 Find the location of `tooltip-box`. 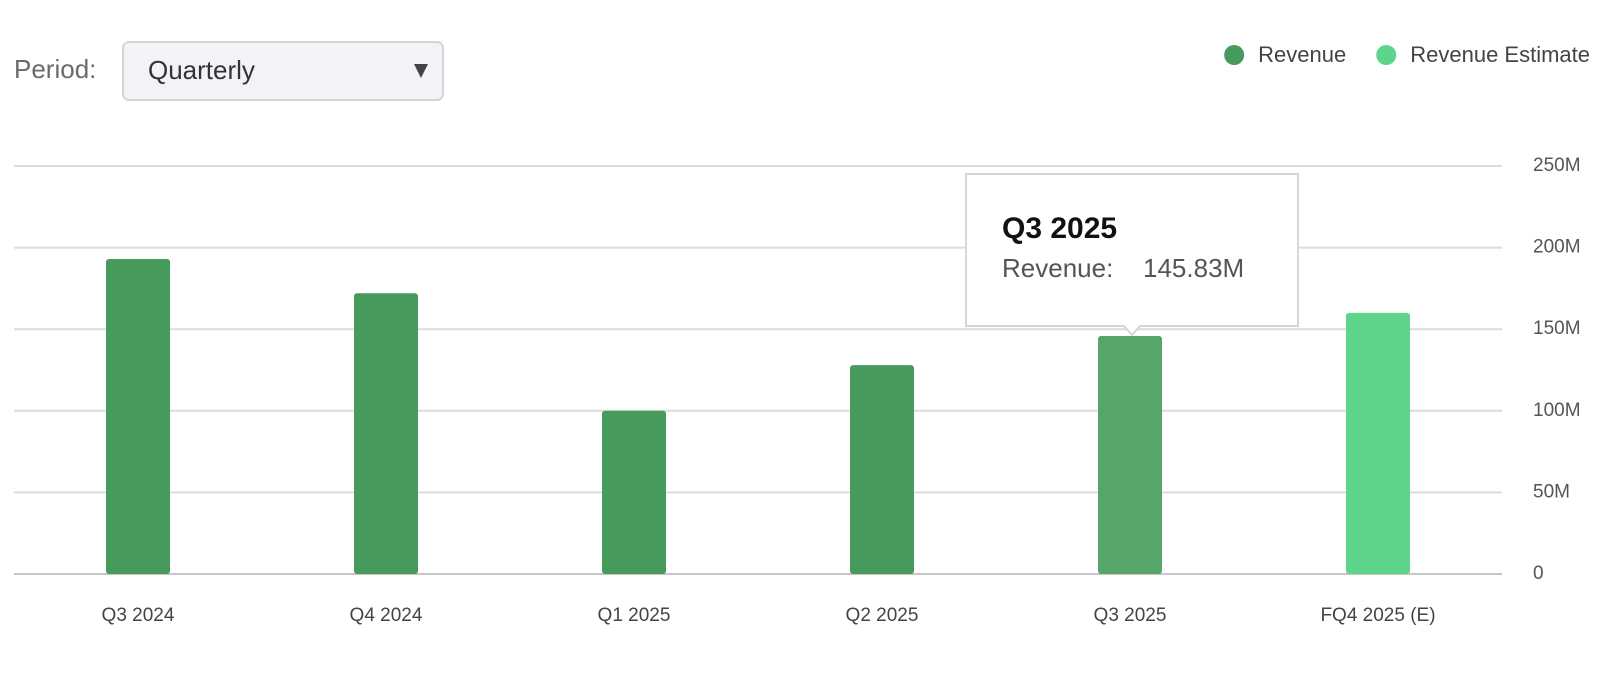

tooltip-box is located at coordinates (1132, 255).